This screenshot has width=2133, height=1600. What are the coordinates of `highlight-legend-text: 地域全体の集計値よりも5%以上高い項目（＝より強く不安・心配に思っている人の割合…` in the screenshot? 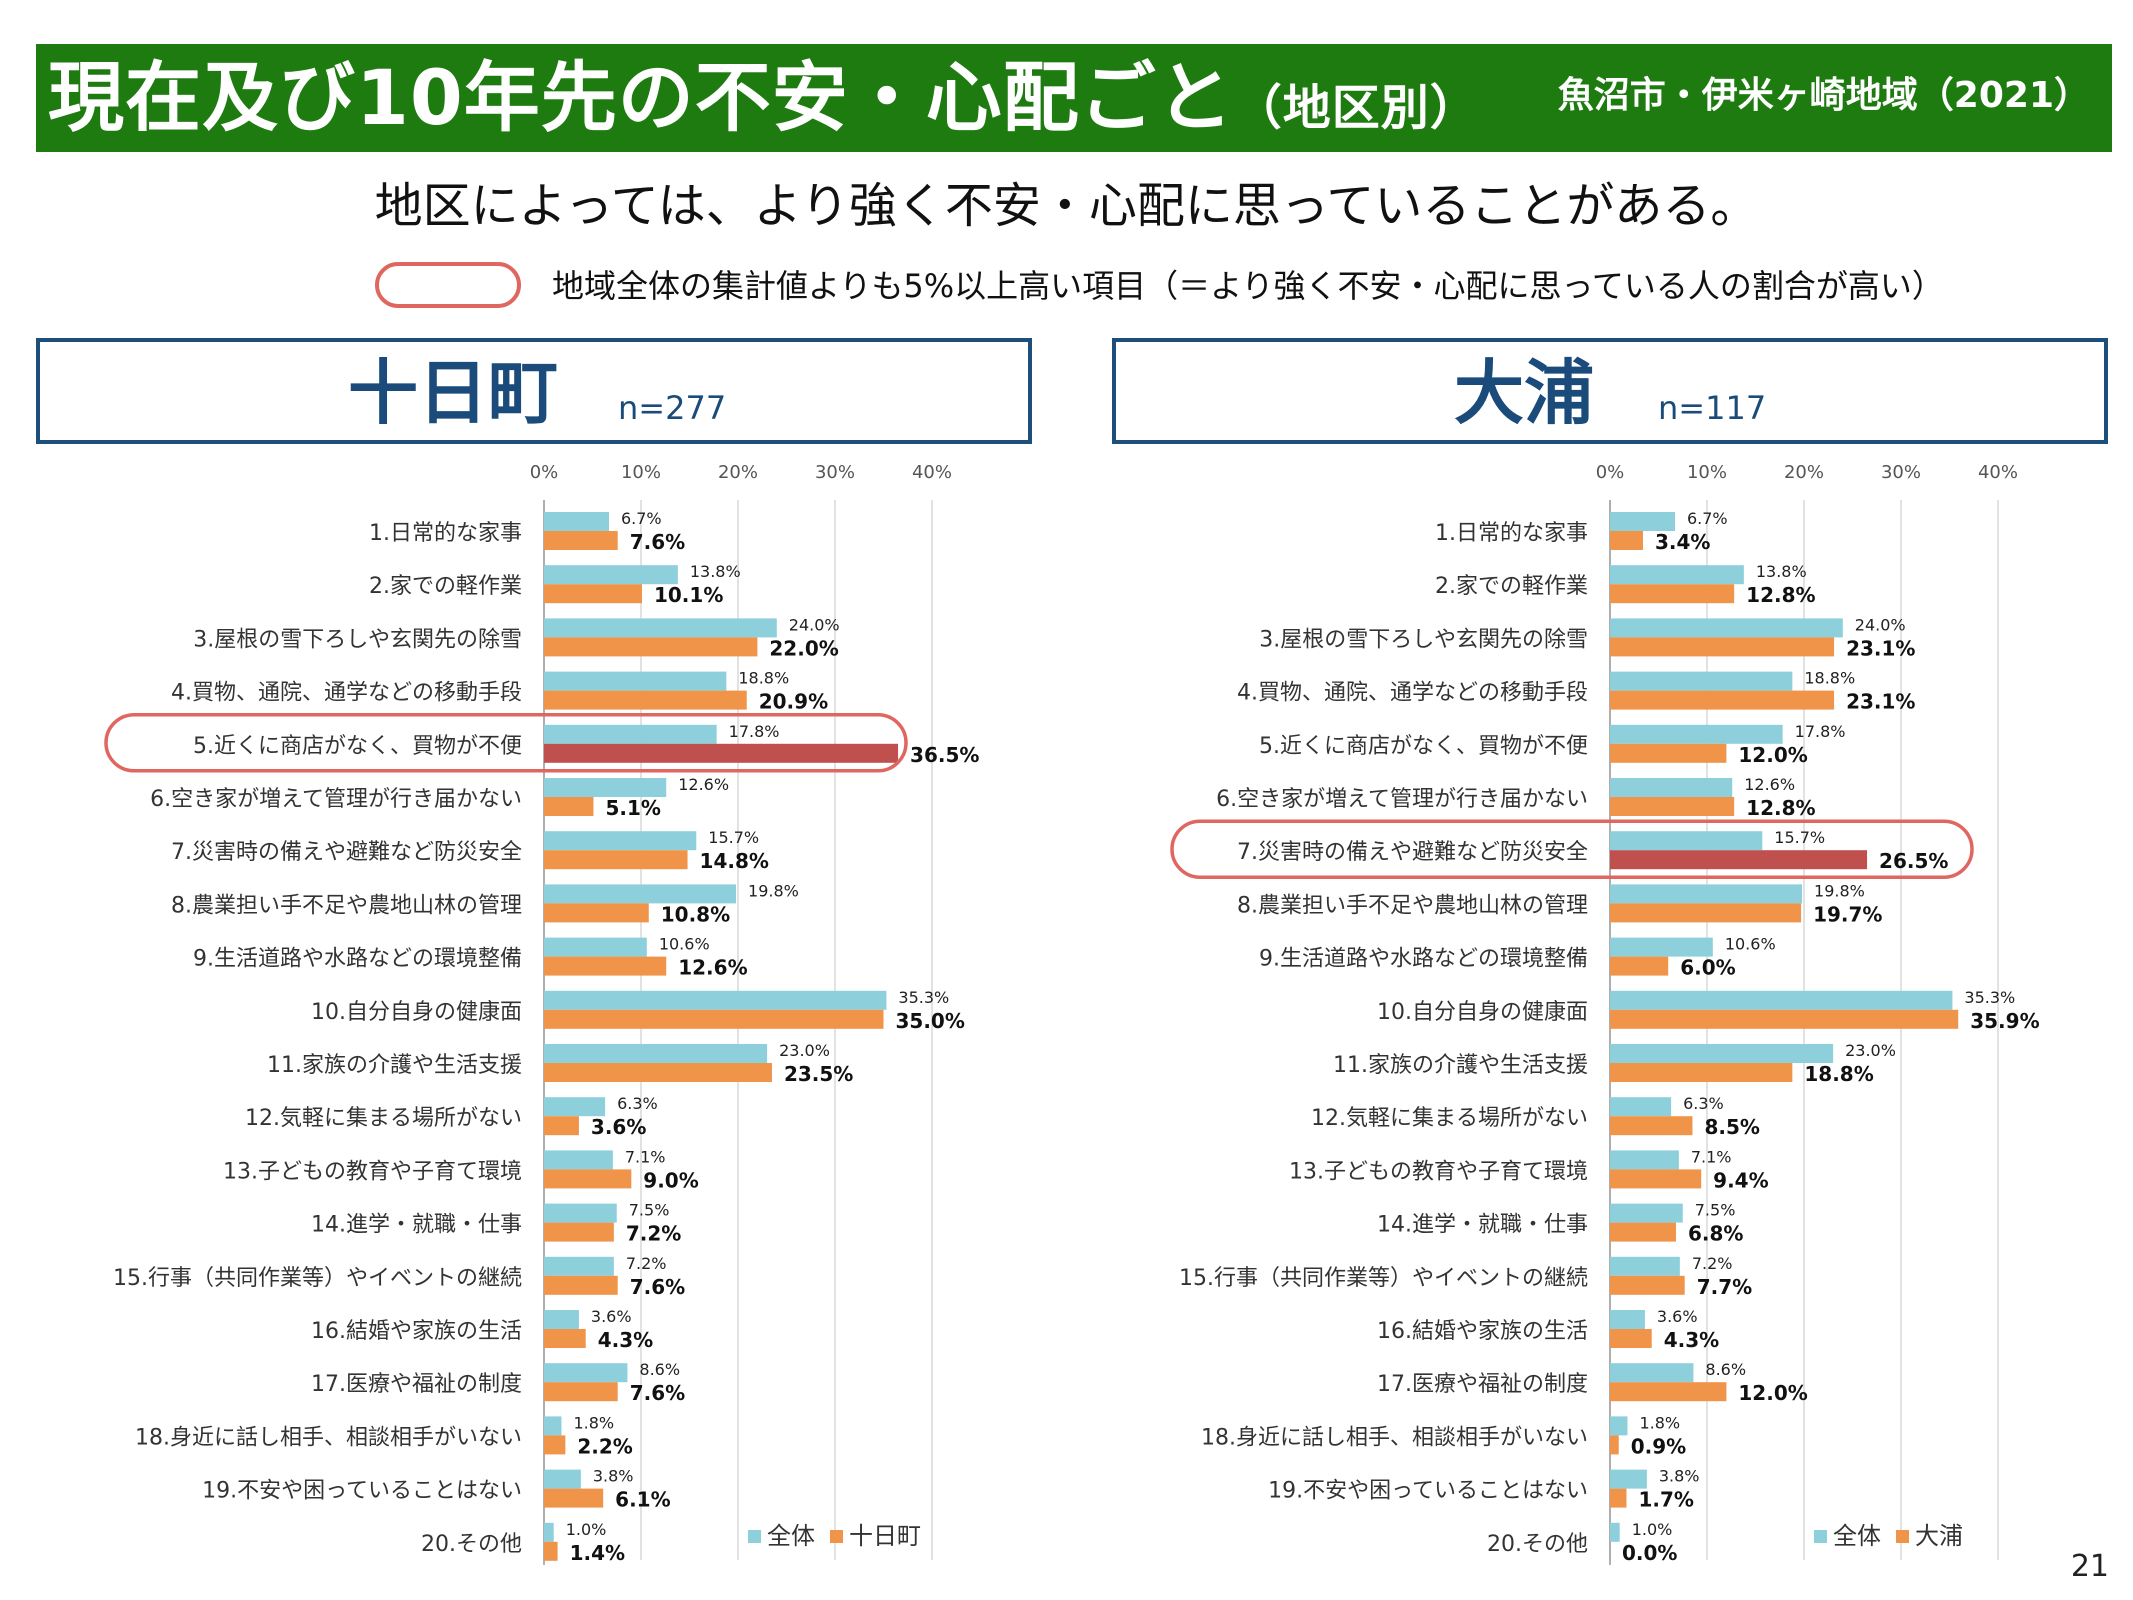 It's located at (1248, 286).